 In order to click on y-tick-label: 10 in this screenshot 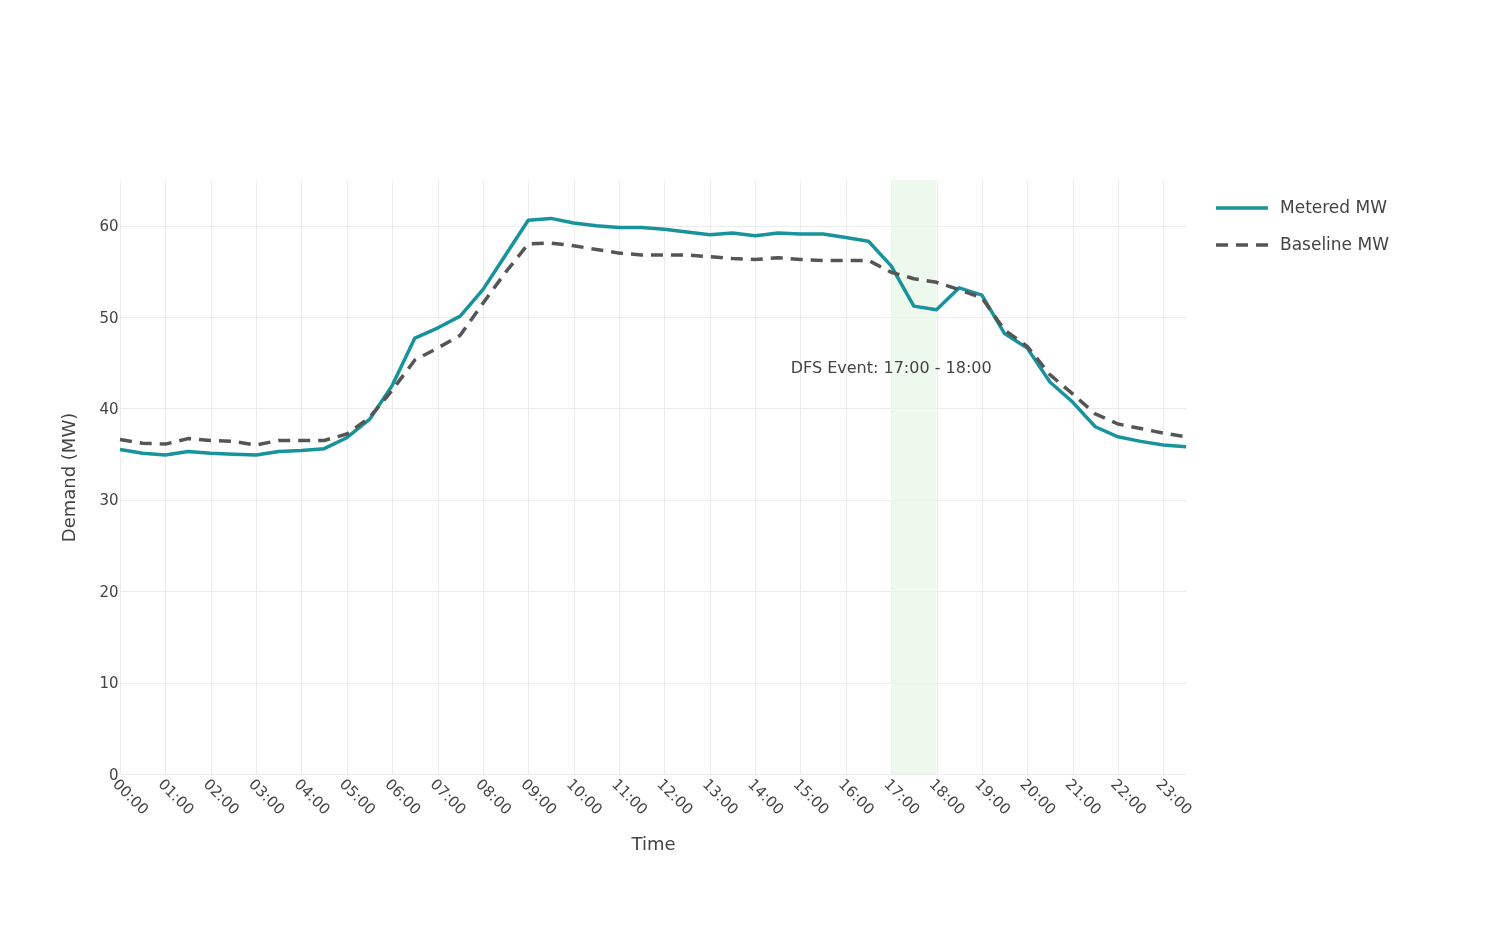, I will do `click(109, 683)`.